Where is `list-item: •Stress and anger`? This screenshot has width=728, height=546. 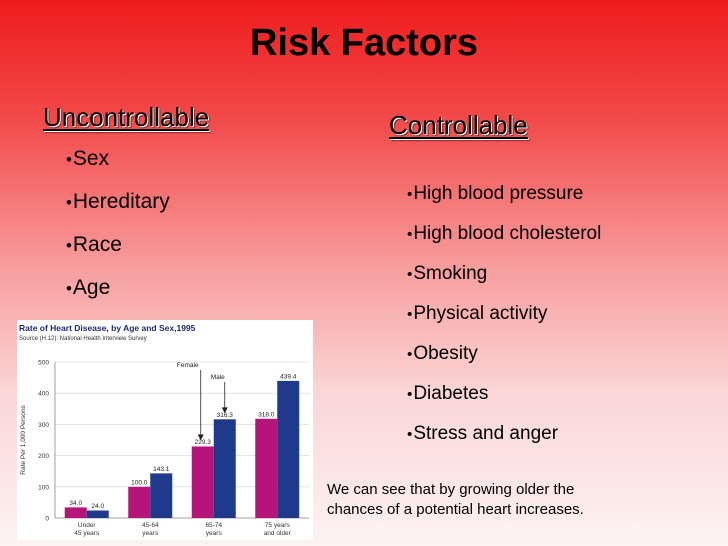
list-item: •Stress and anger is located at coordinates (483, 433).